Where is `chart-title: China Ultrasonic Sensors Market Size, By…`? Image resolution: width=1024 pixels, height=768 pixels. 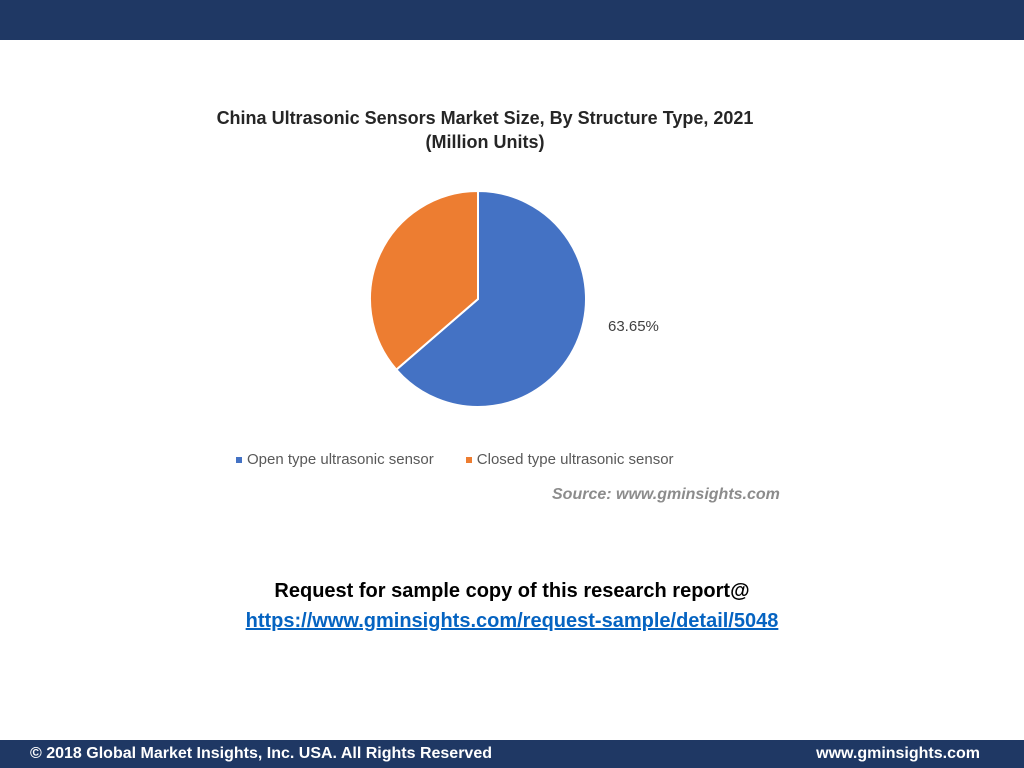 chart-title: China Ultrasonic Sensors Market Size, By… is located at coordinates (485, 130).